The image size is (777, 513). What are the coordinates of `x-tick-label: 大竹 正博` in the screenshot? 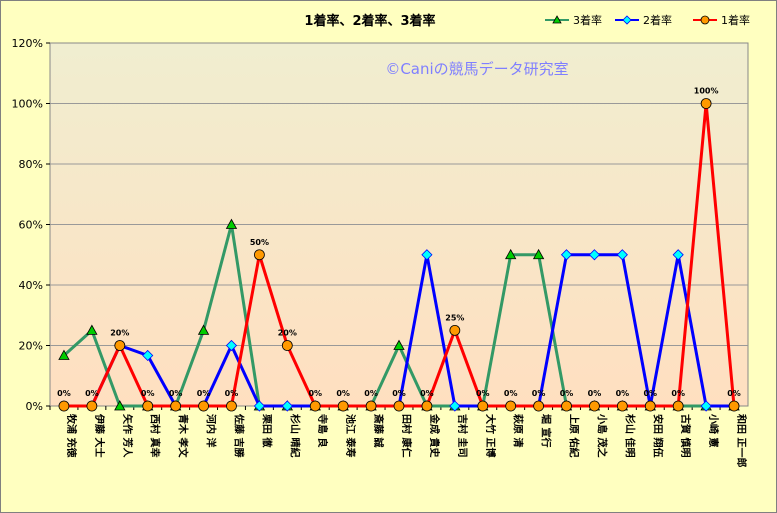 It's located at (490, 435).